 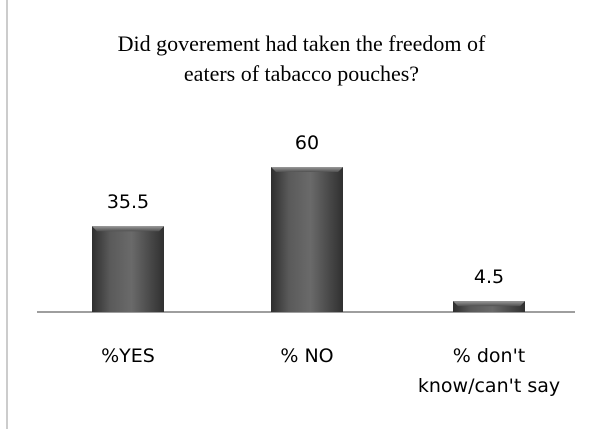 I want to click on category-label-2-line-1: % NO, so click(x=306, y=356).